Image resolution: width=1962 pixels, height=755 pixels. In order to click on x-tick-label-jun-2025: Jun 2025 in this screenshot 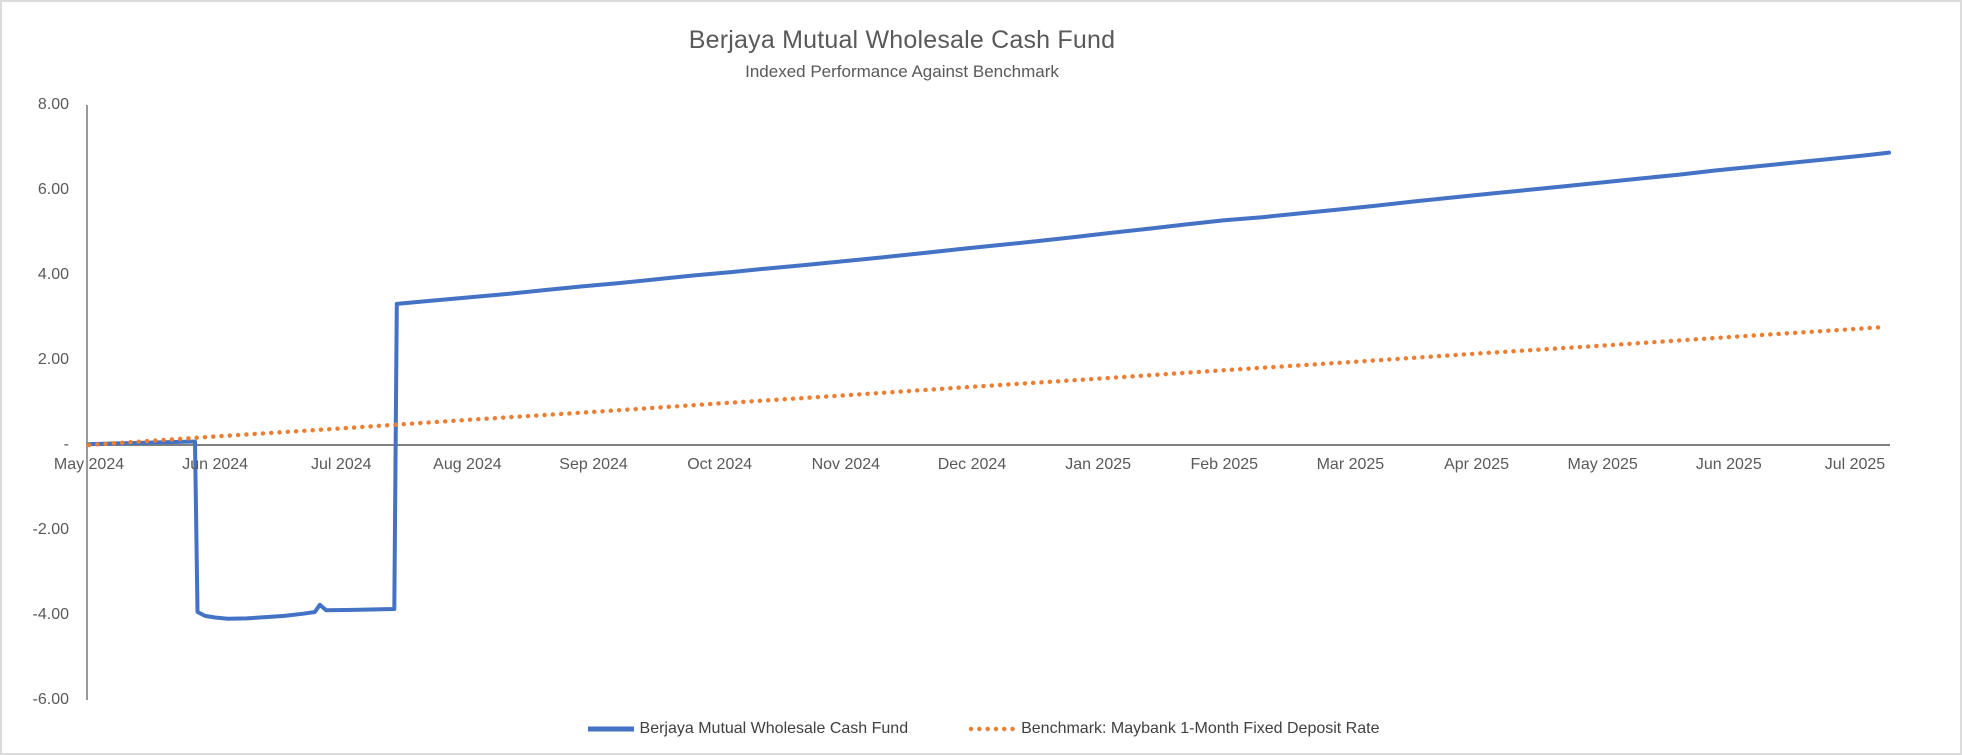, I will do `click(1728, 464)`.